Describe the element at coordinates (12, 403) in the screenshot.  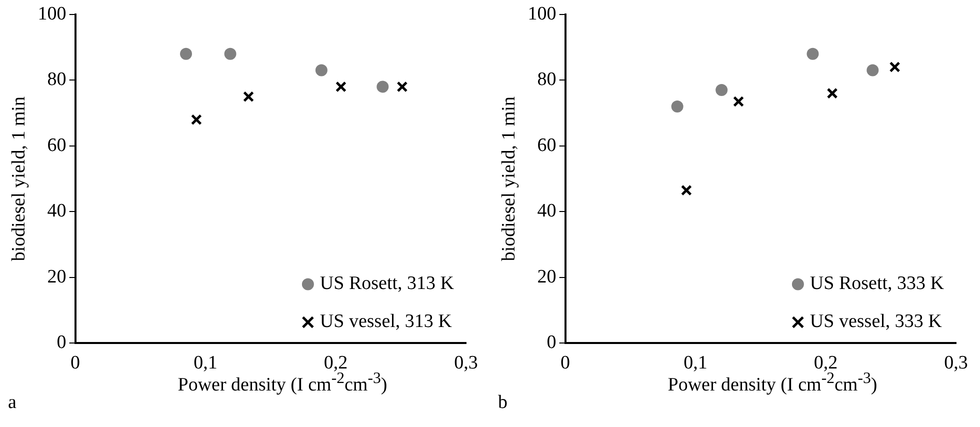
I see `text: a` at that location.